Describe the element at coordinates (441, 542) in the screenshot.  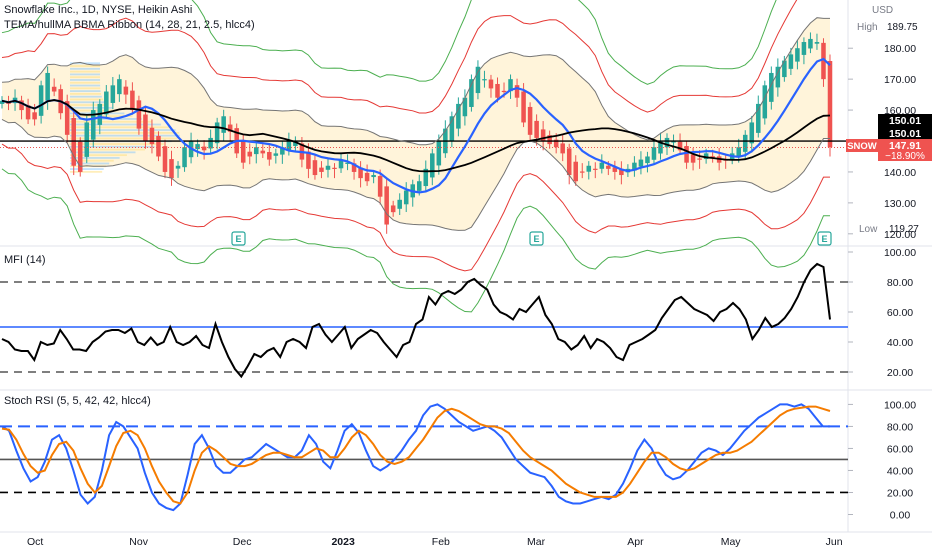
I see `time-axis-label: Feb` at that location.